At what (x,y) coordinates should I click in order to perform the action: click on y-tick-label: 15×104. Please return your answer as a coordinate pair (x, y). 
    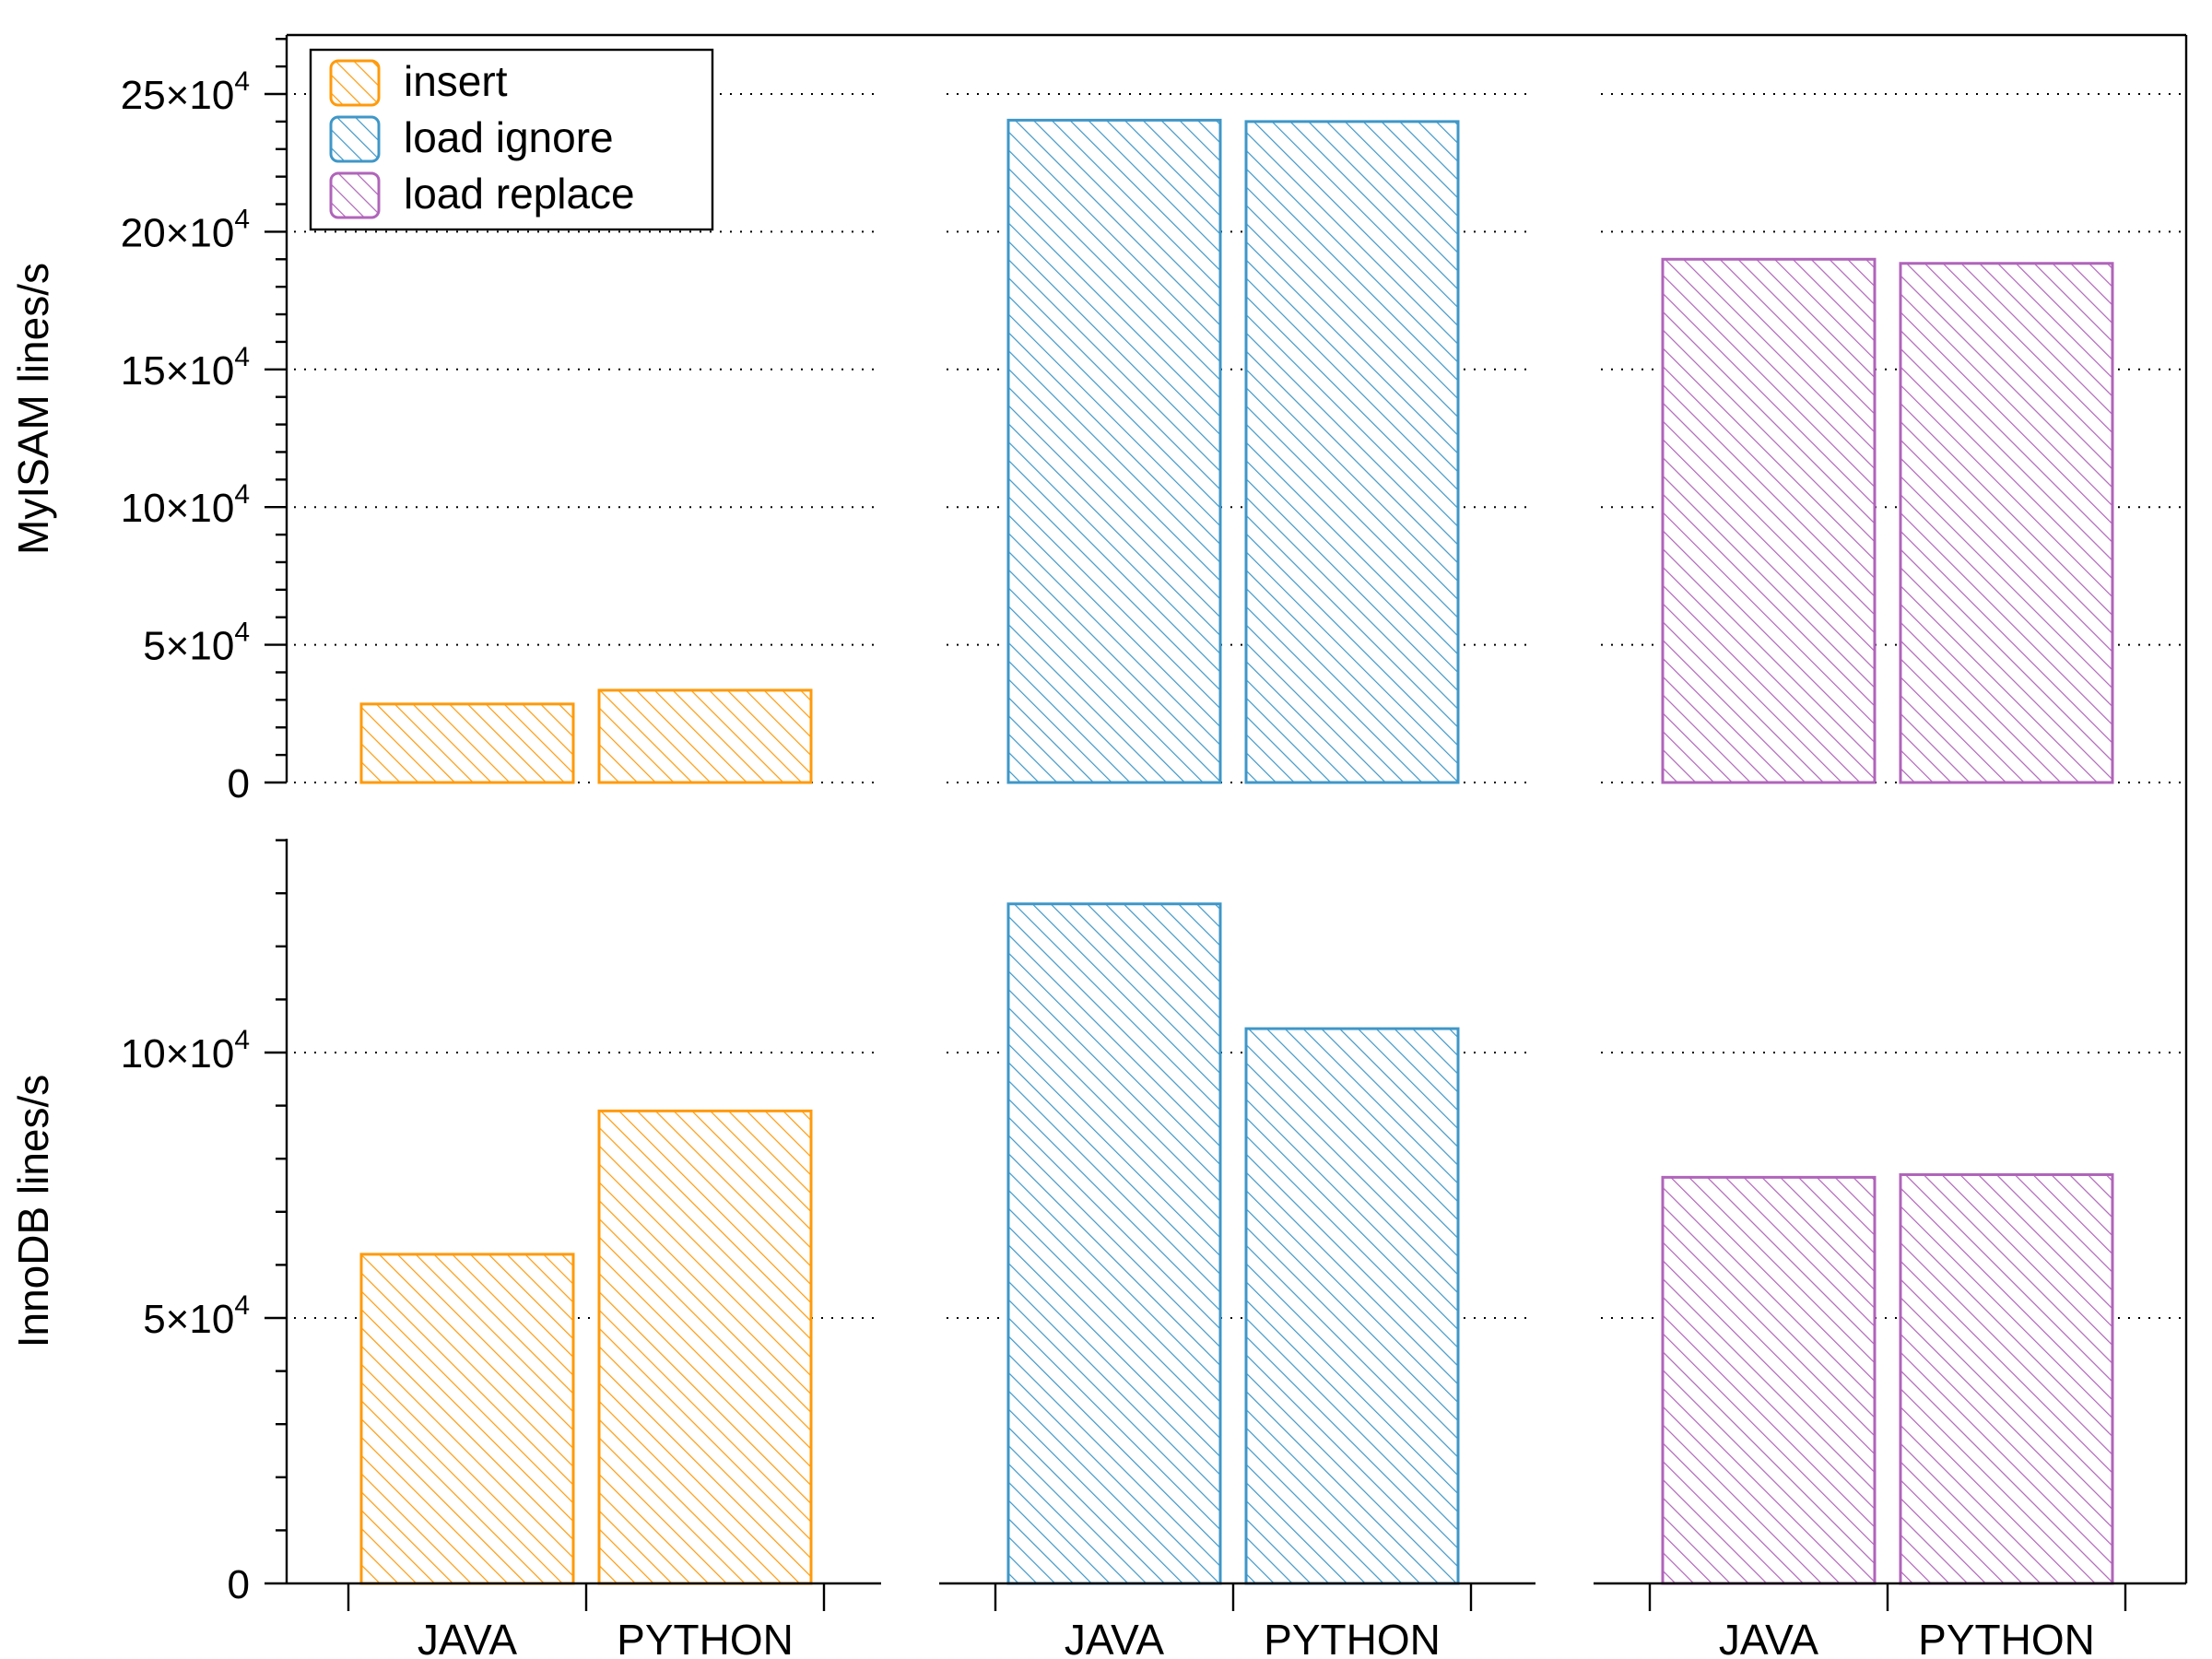
    Looking at the image, I should click on (185, 368).